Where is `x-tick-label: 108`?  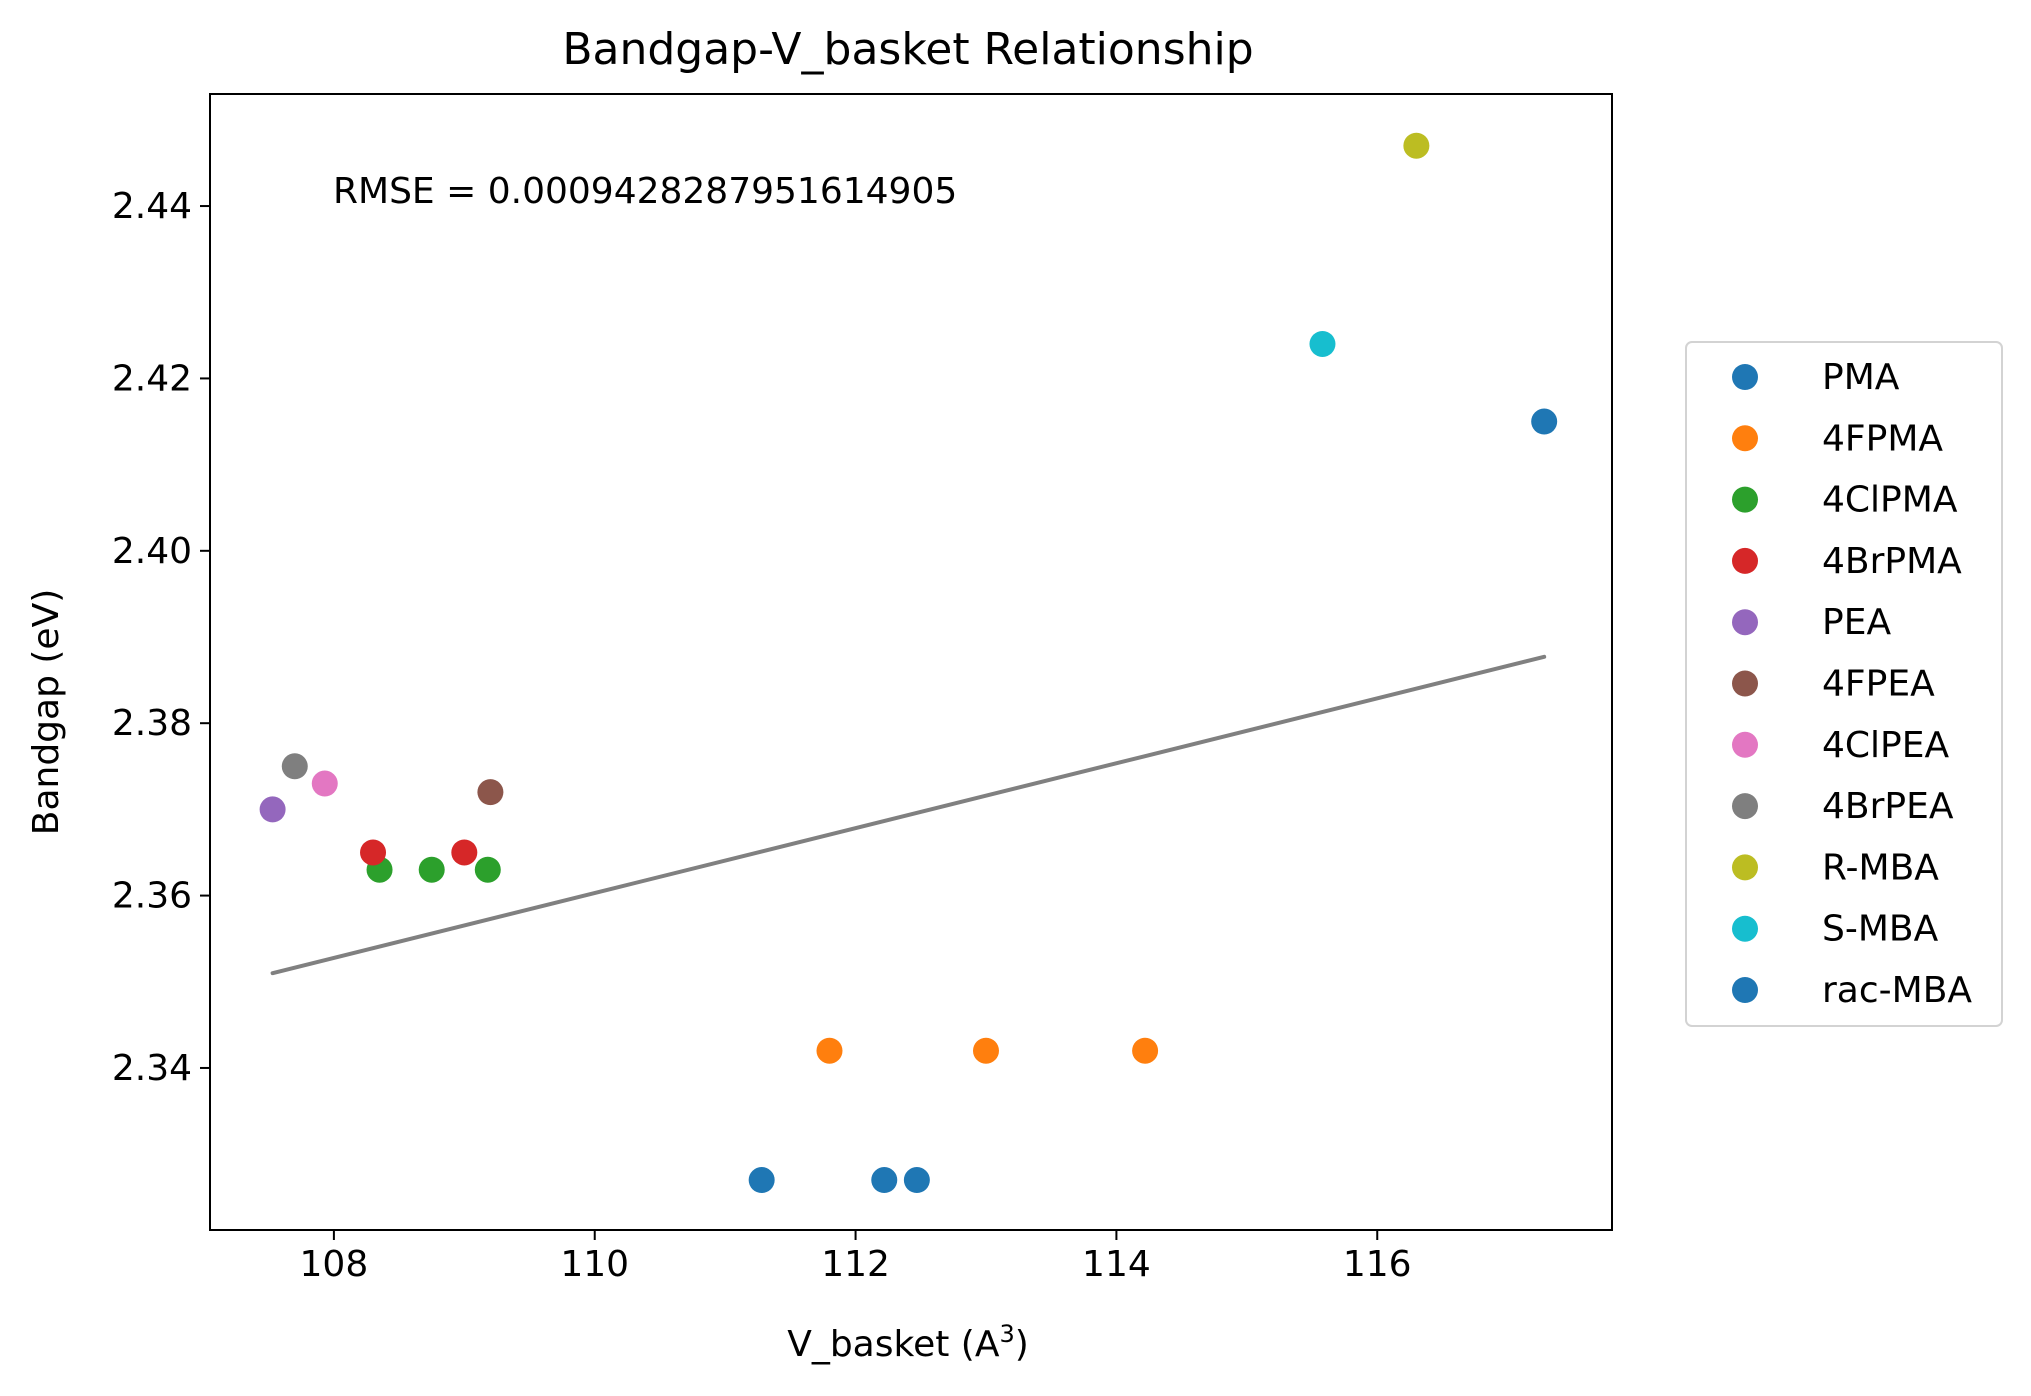
x-tick-label: 108 is located at coordinates (334, 1264).